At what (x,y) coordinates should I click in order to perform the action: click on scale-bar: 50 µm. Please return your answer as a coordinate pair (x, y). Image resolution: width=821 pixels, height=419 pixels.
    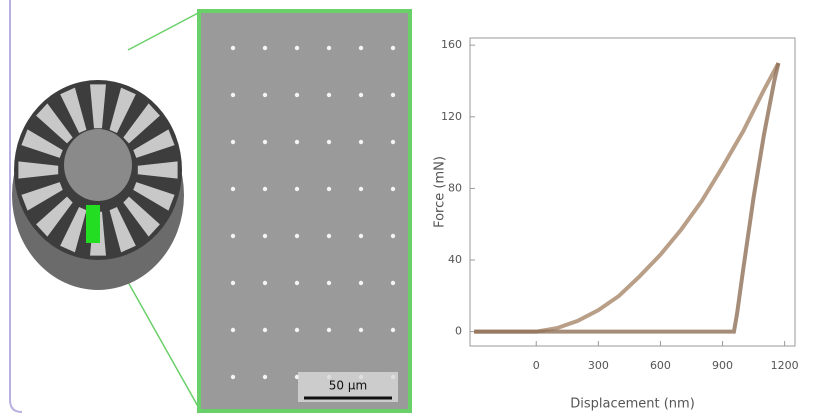
    Looking at the image, I should click on (348, 386).